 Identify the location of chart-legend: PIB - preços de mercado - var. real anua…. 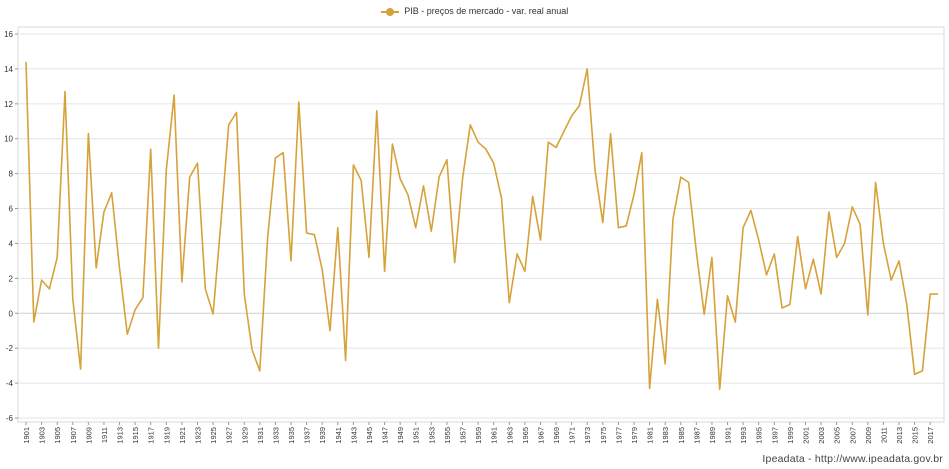
(474, 11).